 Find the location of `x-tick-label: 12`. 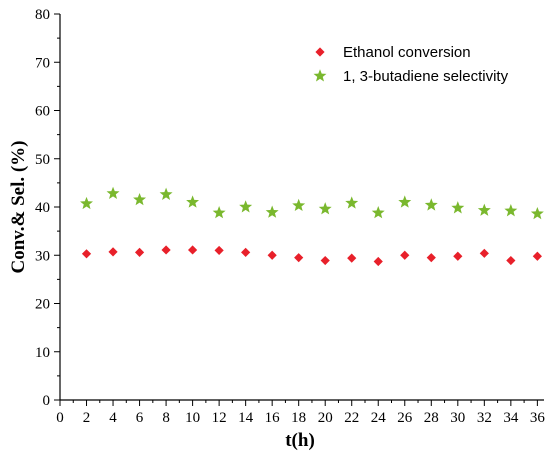

x-tick-label: 12 is located at coordinates (219, 418).